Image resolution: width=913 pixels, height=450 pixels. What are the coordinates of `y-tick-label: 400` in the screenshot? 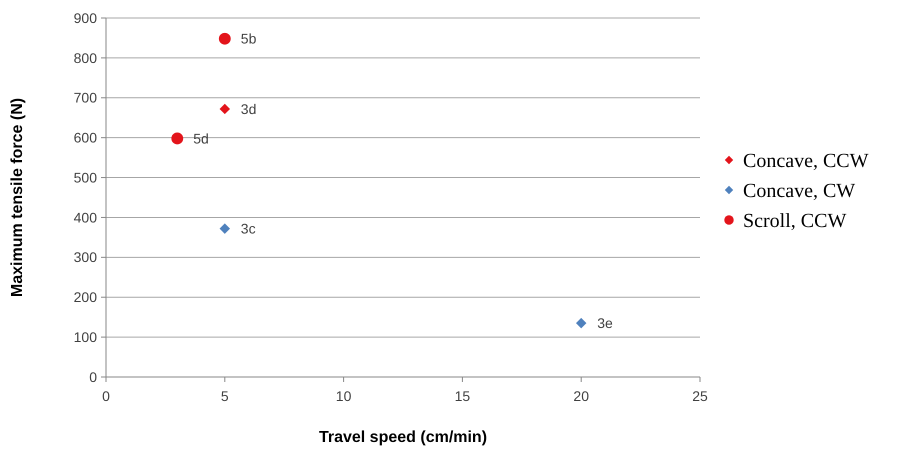 It's located at (86, 217).